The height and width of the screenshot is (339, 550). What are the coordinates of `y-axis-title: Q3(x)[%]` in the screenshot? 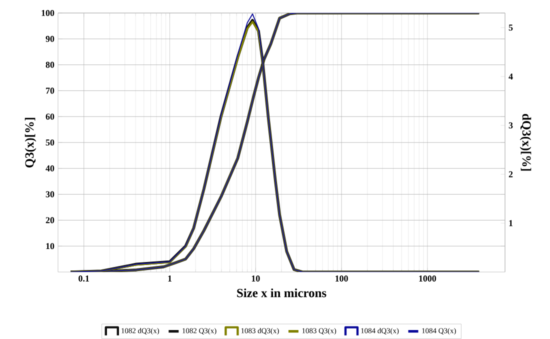 It's located at (30, 143).